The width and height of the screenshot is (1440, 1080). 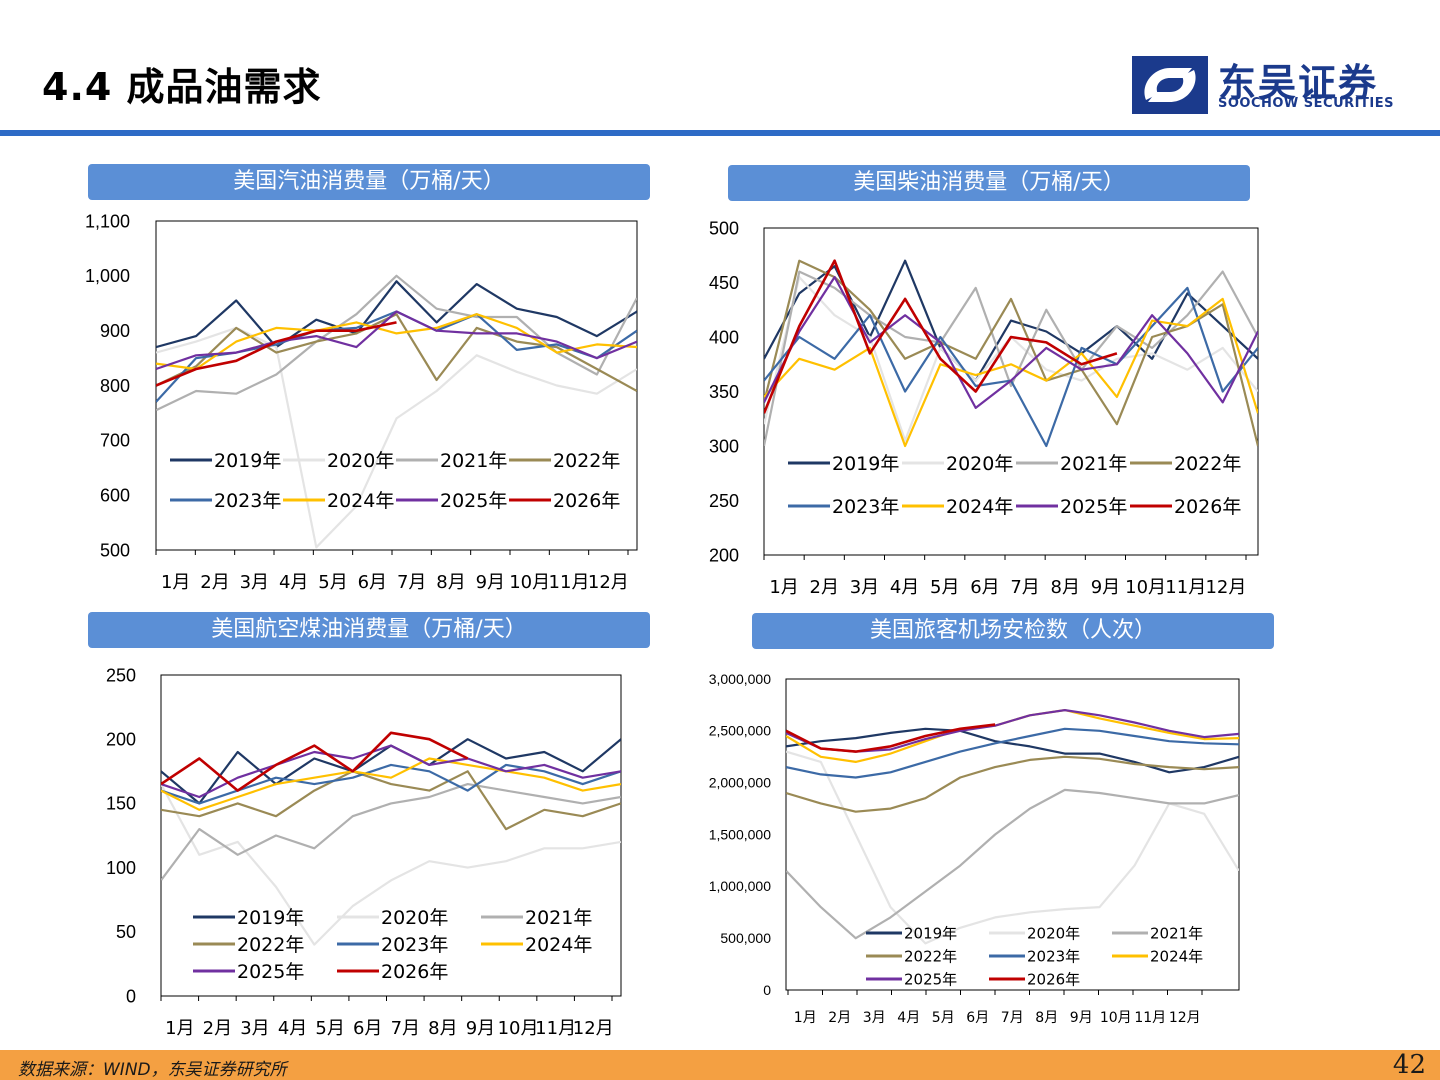 I want to click on jet-fuel-x-tick-label: 3月, so click(x=254, y=1028).